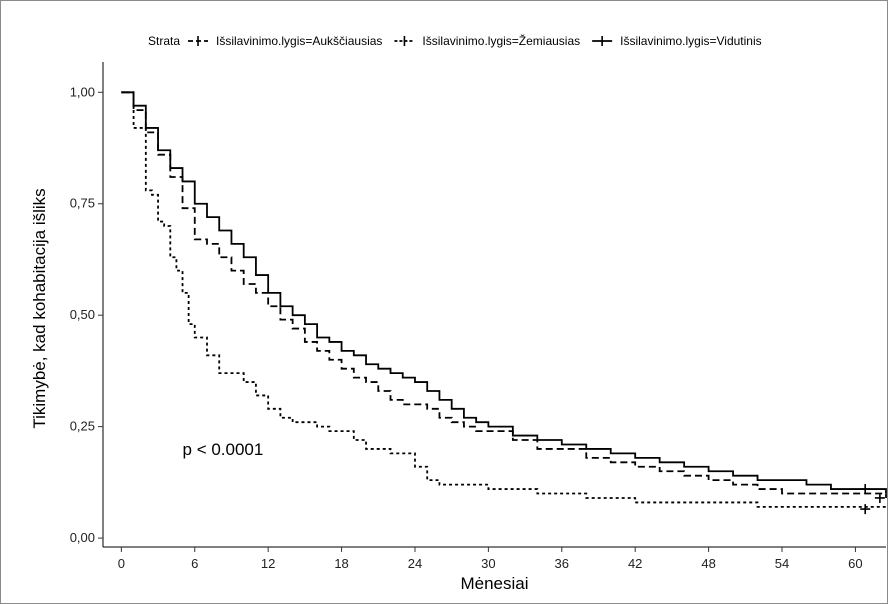 This screenshot has height=604, width=888. I want to click on x-tick-label: 12, so click(268, 563).